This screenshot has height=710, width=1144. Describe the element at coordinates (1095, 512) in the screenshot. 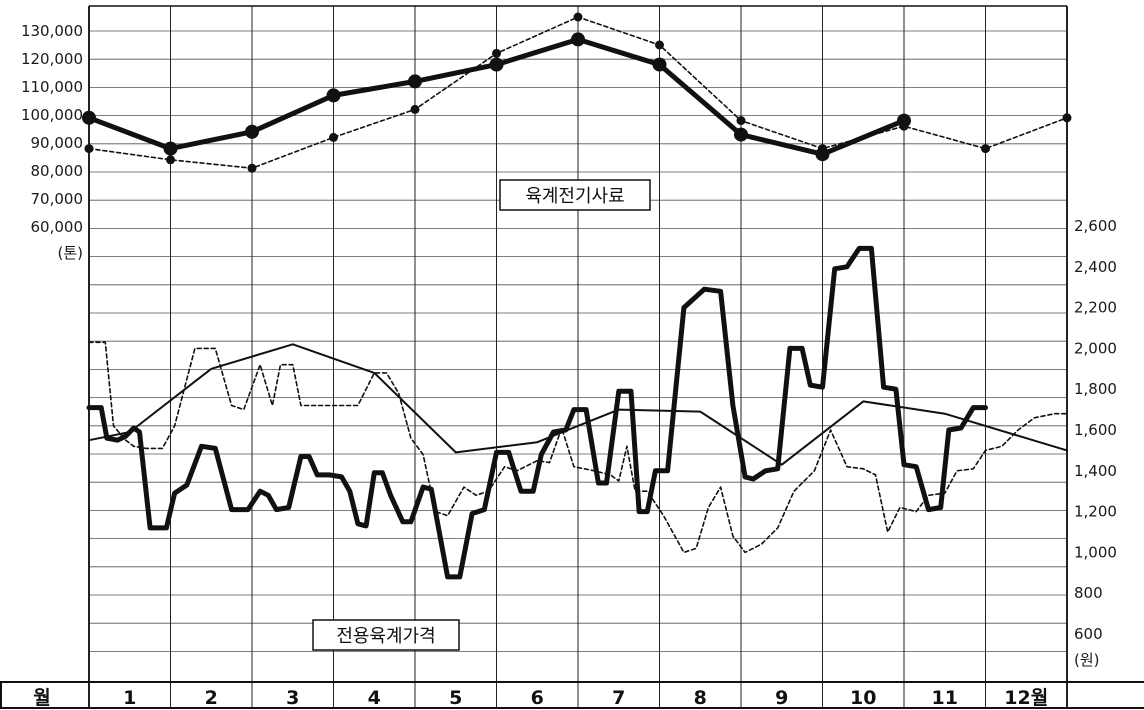

I see `bottom-y-tick-label: 1,200` at that location.